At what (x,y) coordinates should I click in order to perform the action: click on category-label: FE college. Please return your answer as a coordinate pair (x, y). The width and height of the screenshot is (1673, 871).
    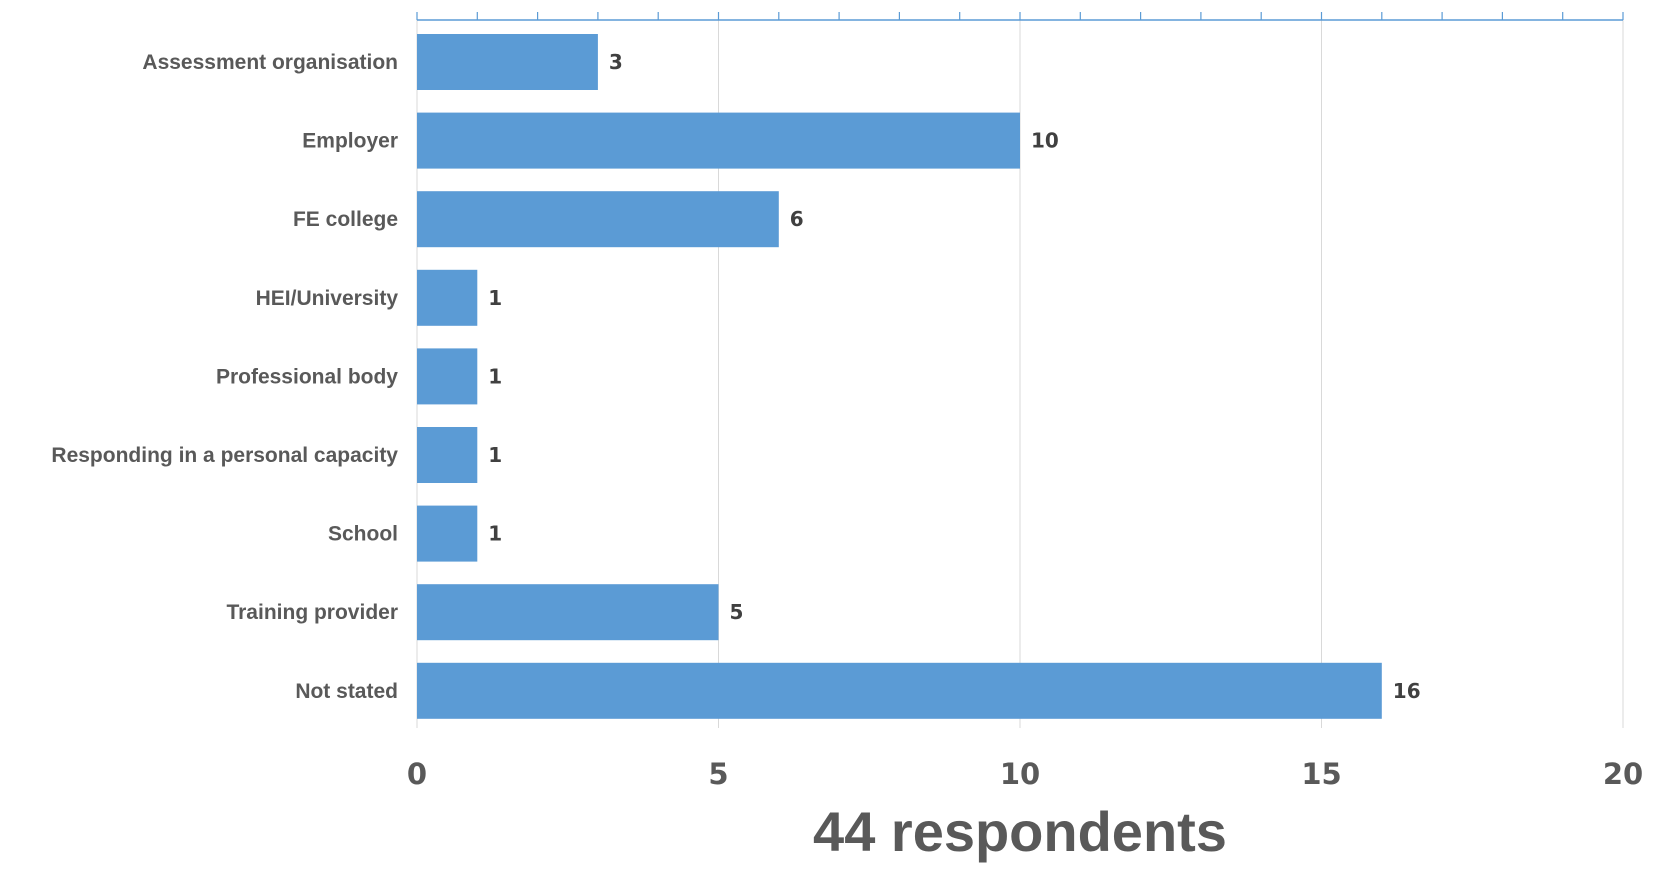
    Looking at the image, I should click on (345, 219).